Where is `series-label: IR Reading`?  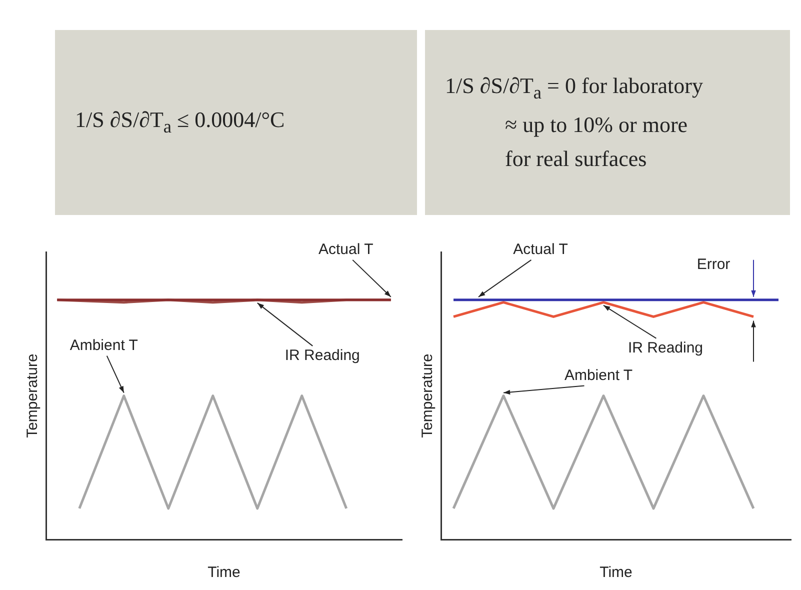
series-label: IR Reading is located at coordinates (666, 347).